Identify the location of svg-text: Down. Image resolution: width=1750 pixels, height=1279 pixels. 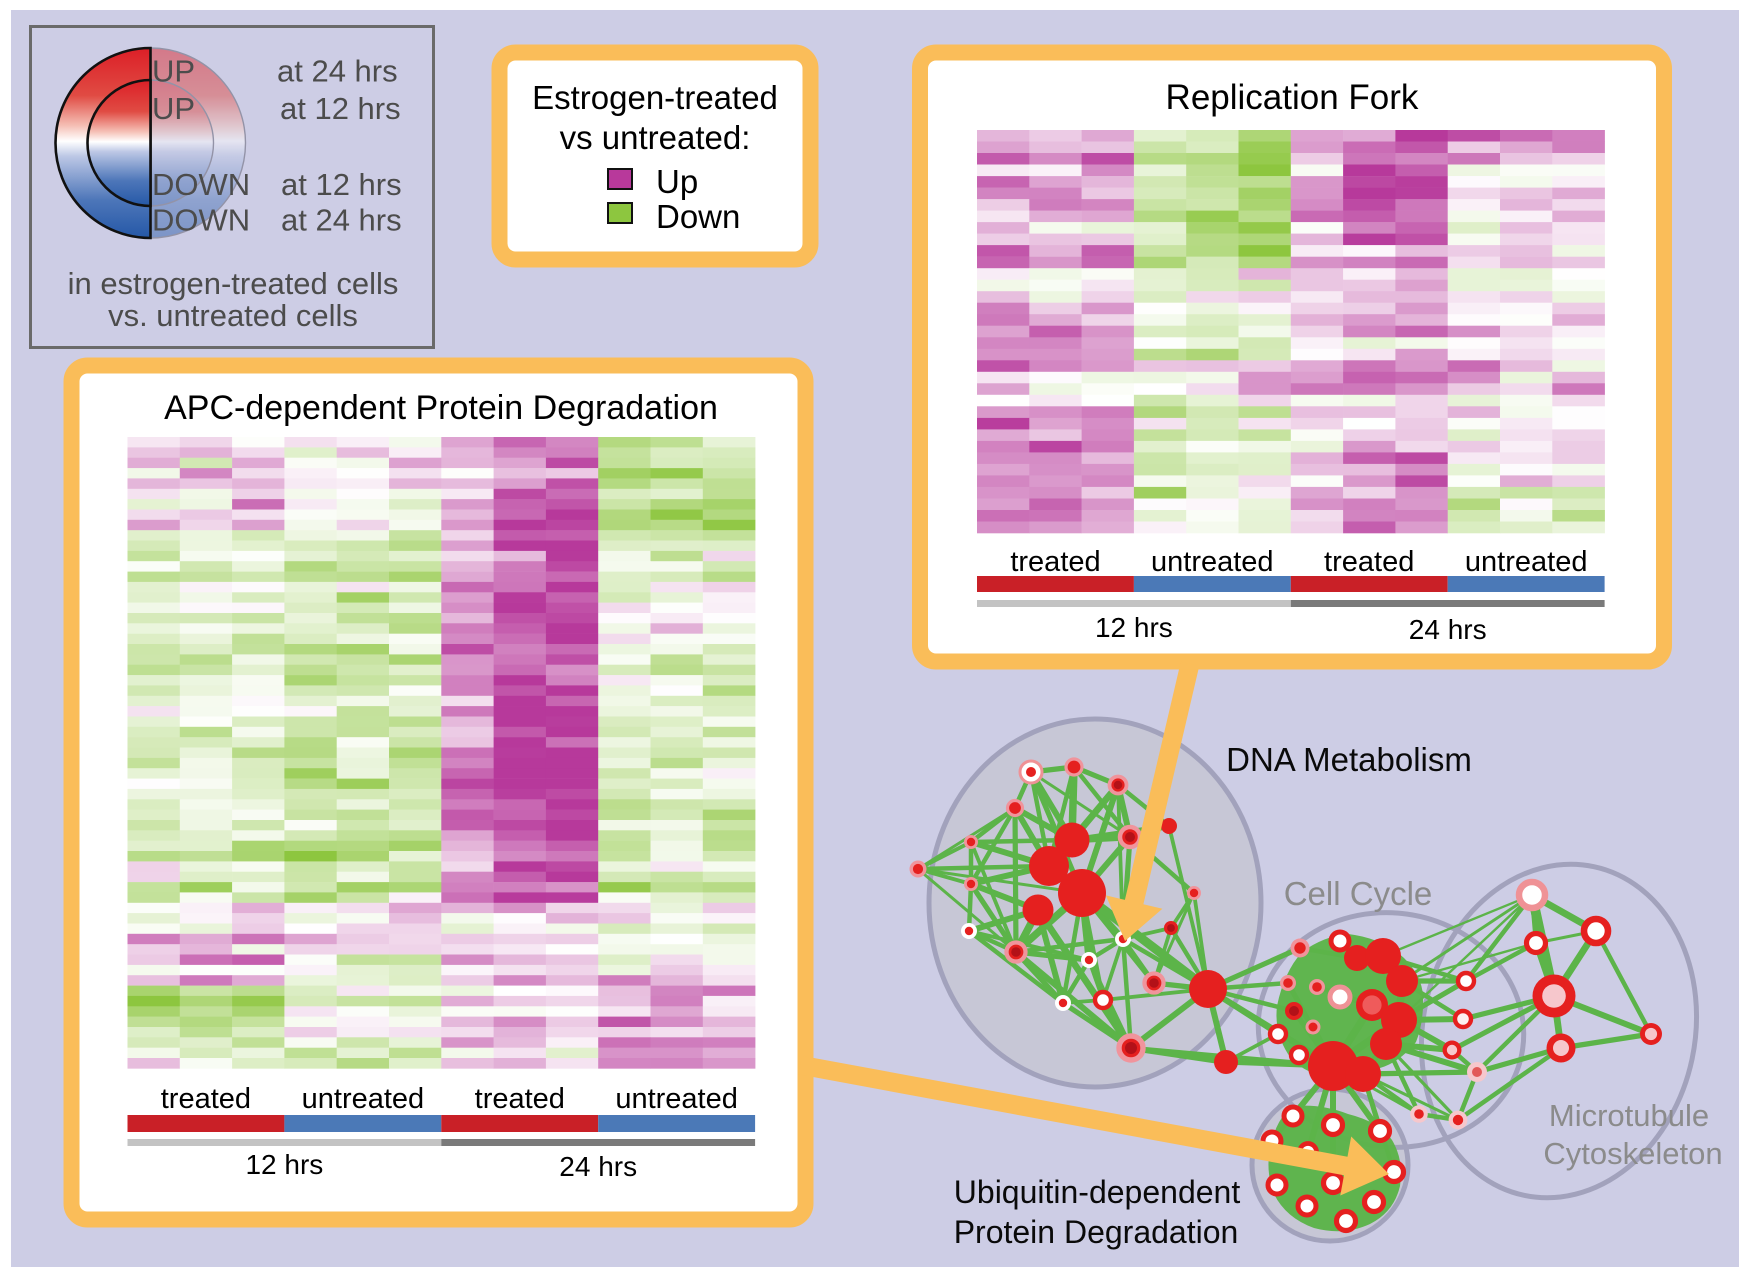
(698, 216).